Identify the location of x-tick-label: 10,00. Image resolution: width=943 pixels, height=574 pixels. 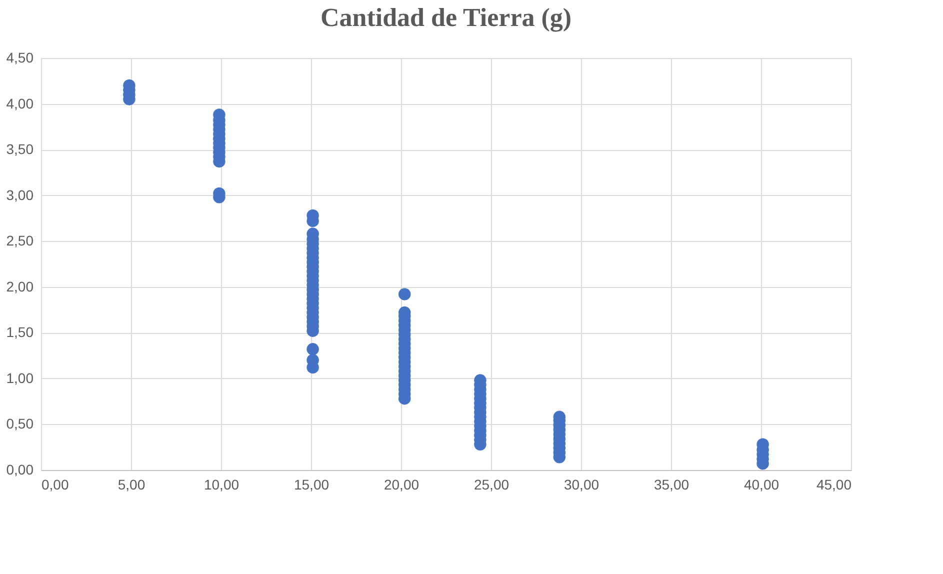
(222, 484).